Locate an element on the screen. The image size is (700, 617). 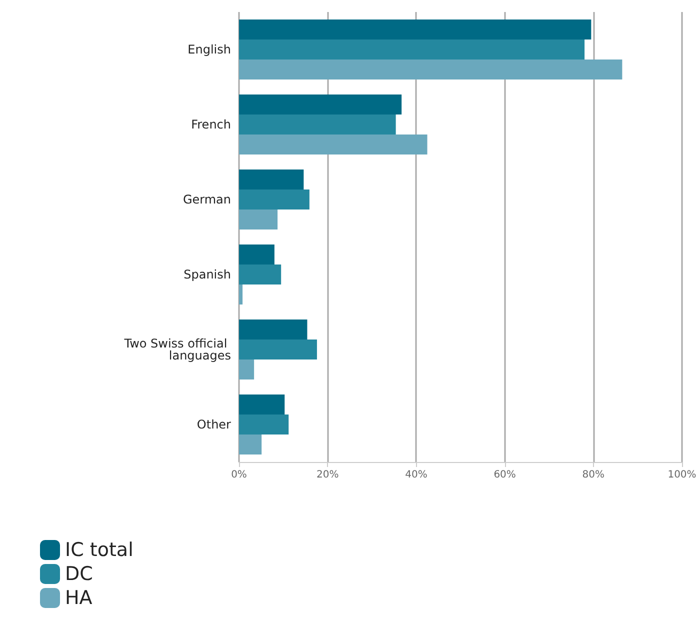
x-tick-label: 100% is located at coordinates (682, 475).